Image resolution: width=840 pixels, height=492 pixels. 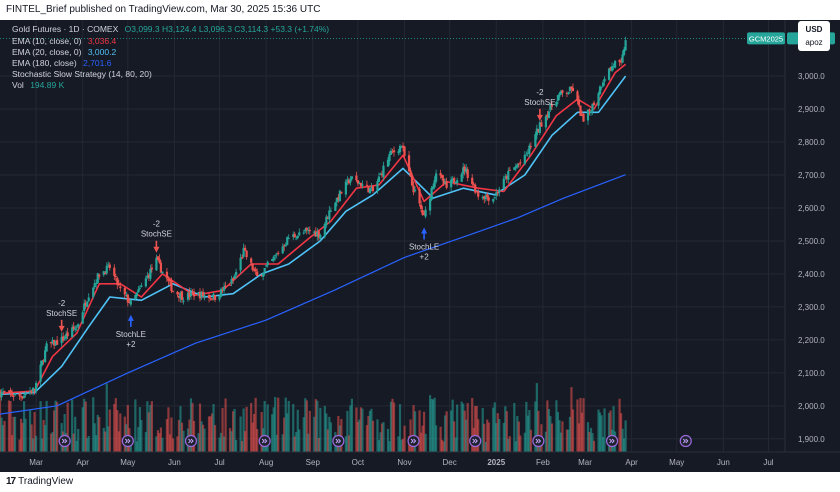 What do you see at coordinates (814, 36) in the screenshot?
I see `currency-button: USD apoz` at bounding box center [814, 36].